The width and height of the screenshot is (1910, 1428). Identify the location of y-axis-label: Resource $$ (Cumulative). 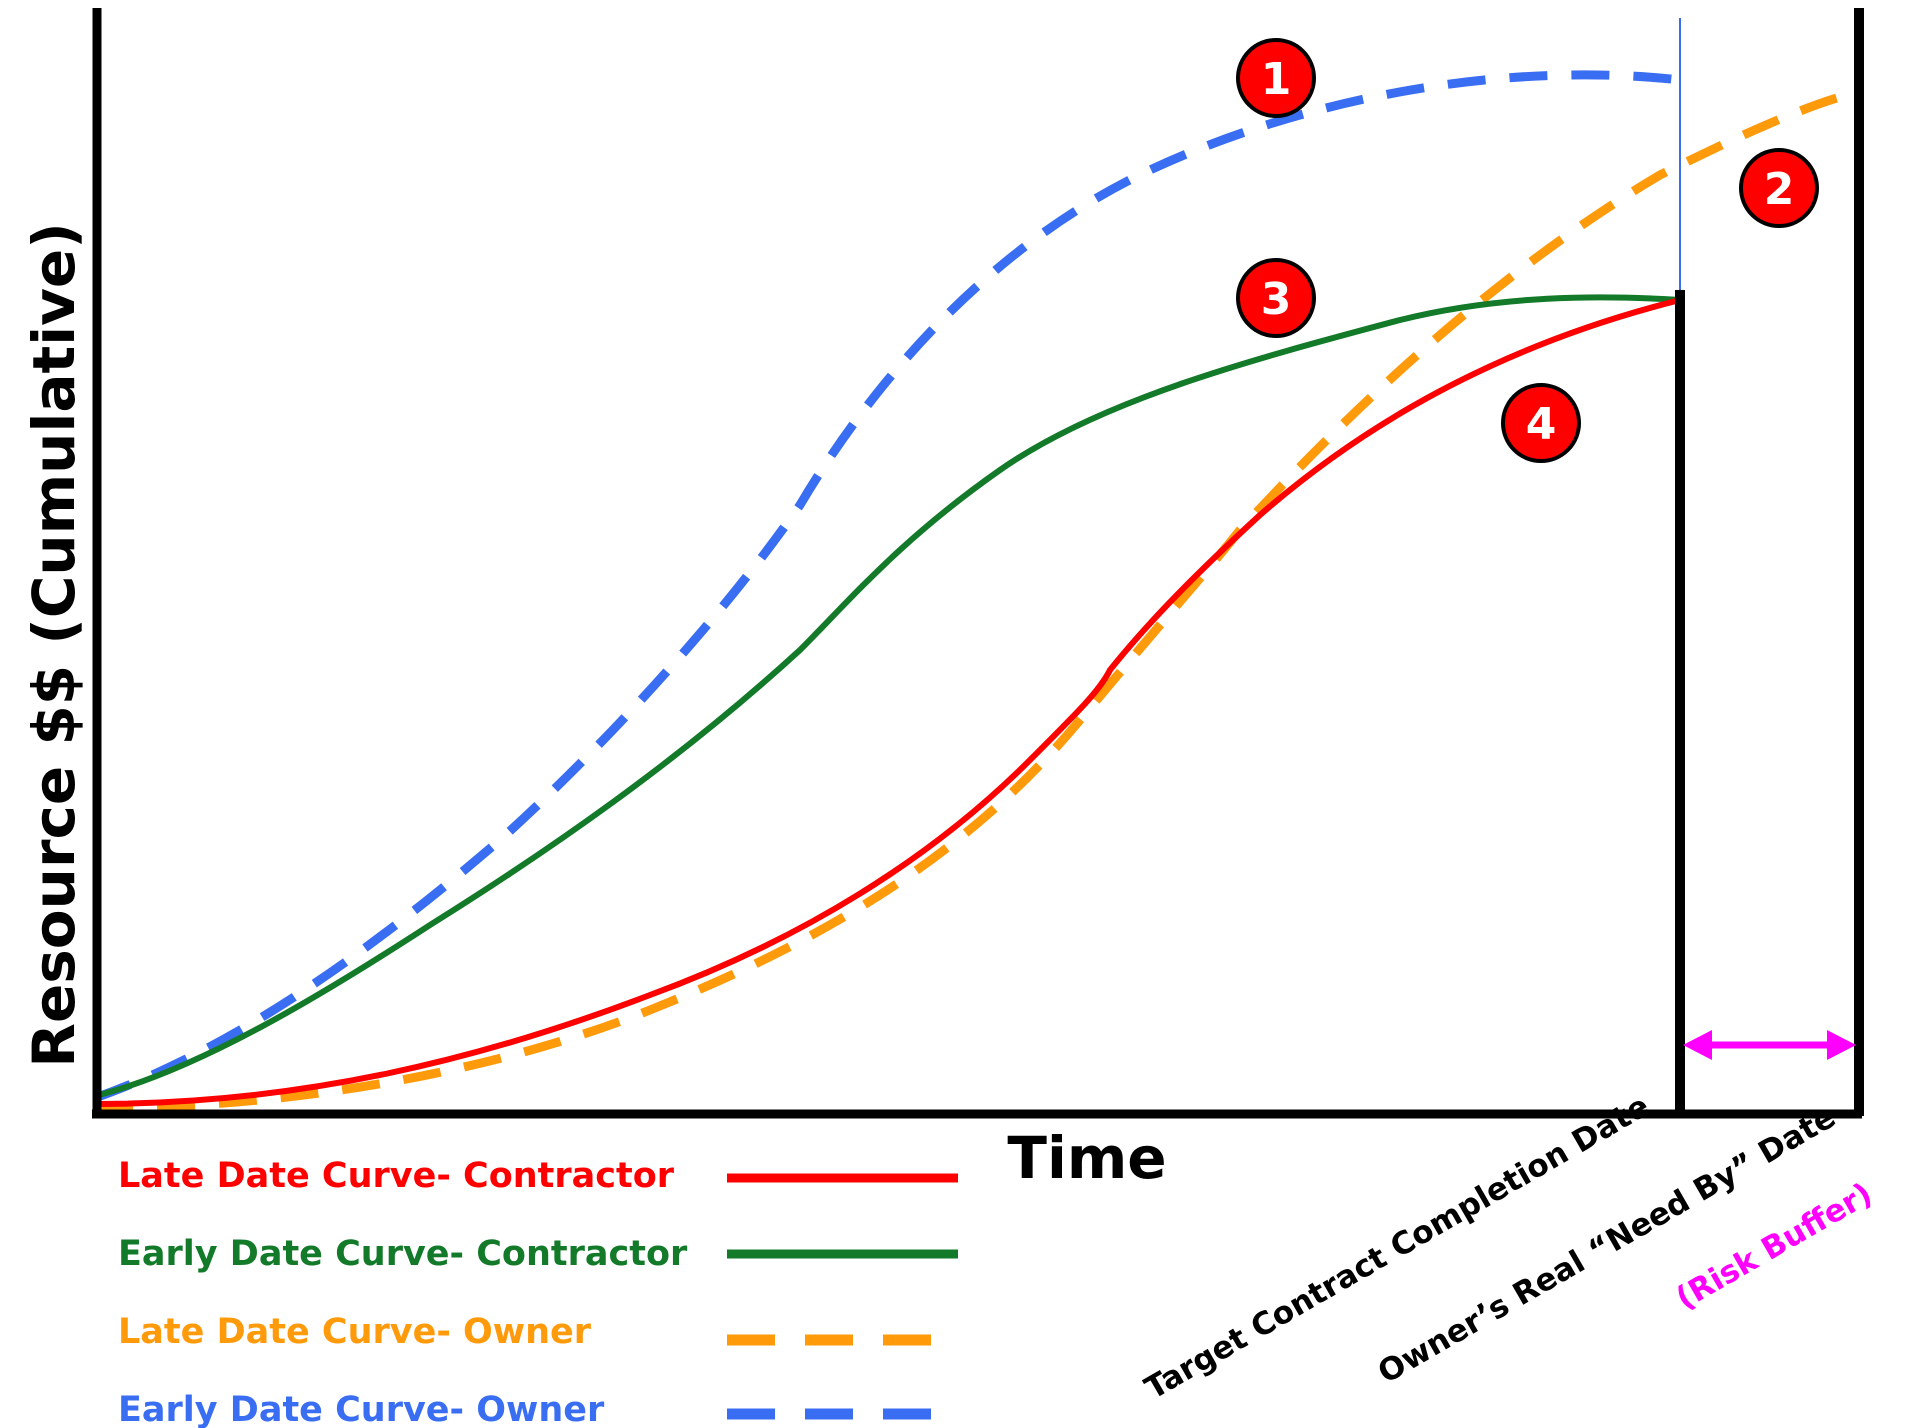
(54, 644).